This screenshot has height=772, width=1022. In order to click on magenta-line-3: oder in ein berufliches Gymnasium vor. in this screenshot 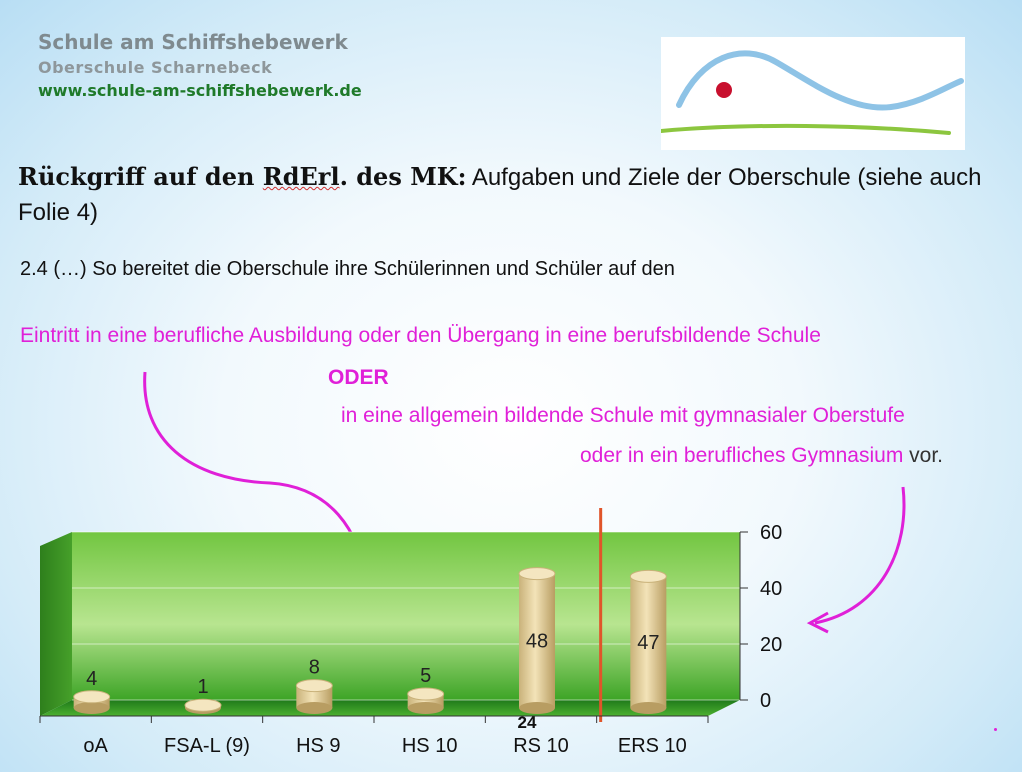, I will do `click(761, 456)`.